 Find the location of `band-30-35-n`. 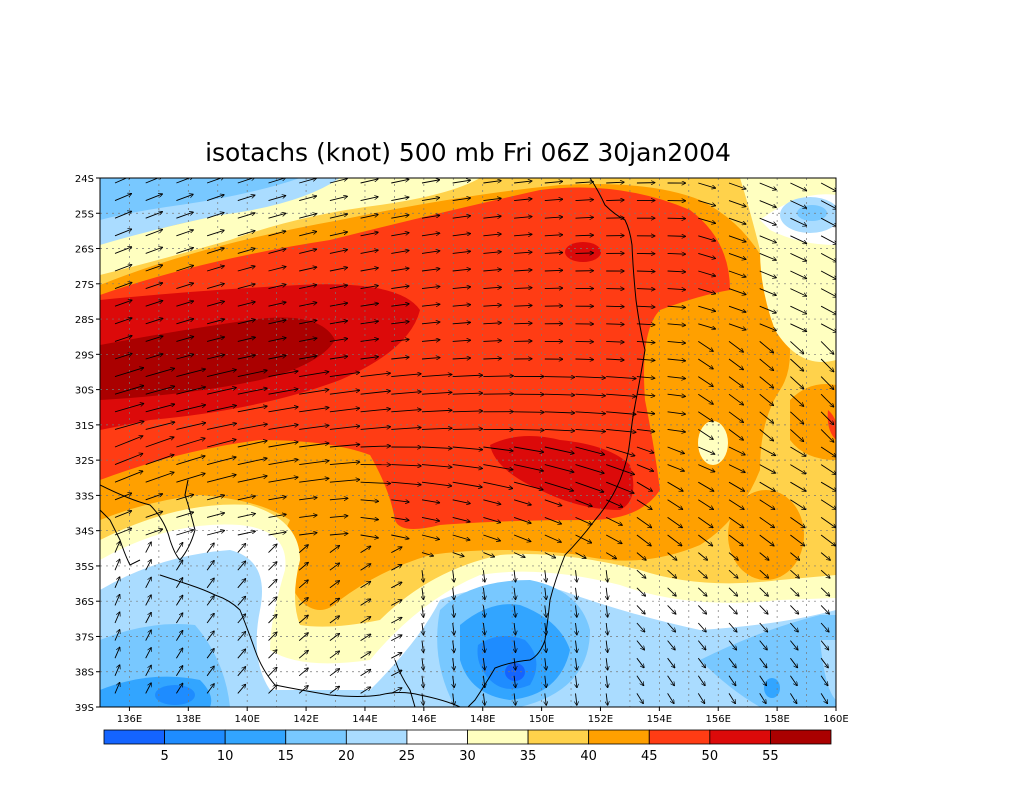

band-30-35-n is located at coordinates (290, 226).